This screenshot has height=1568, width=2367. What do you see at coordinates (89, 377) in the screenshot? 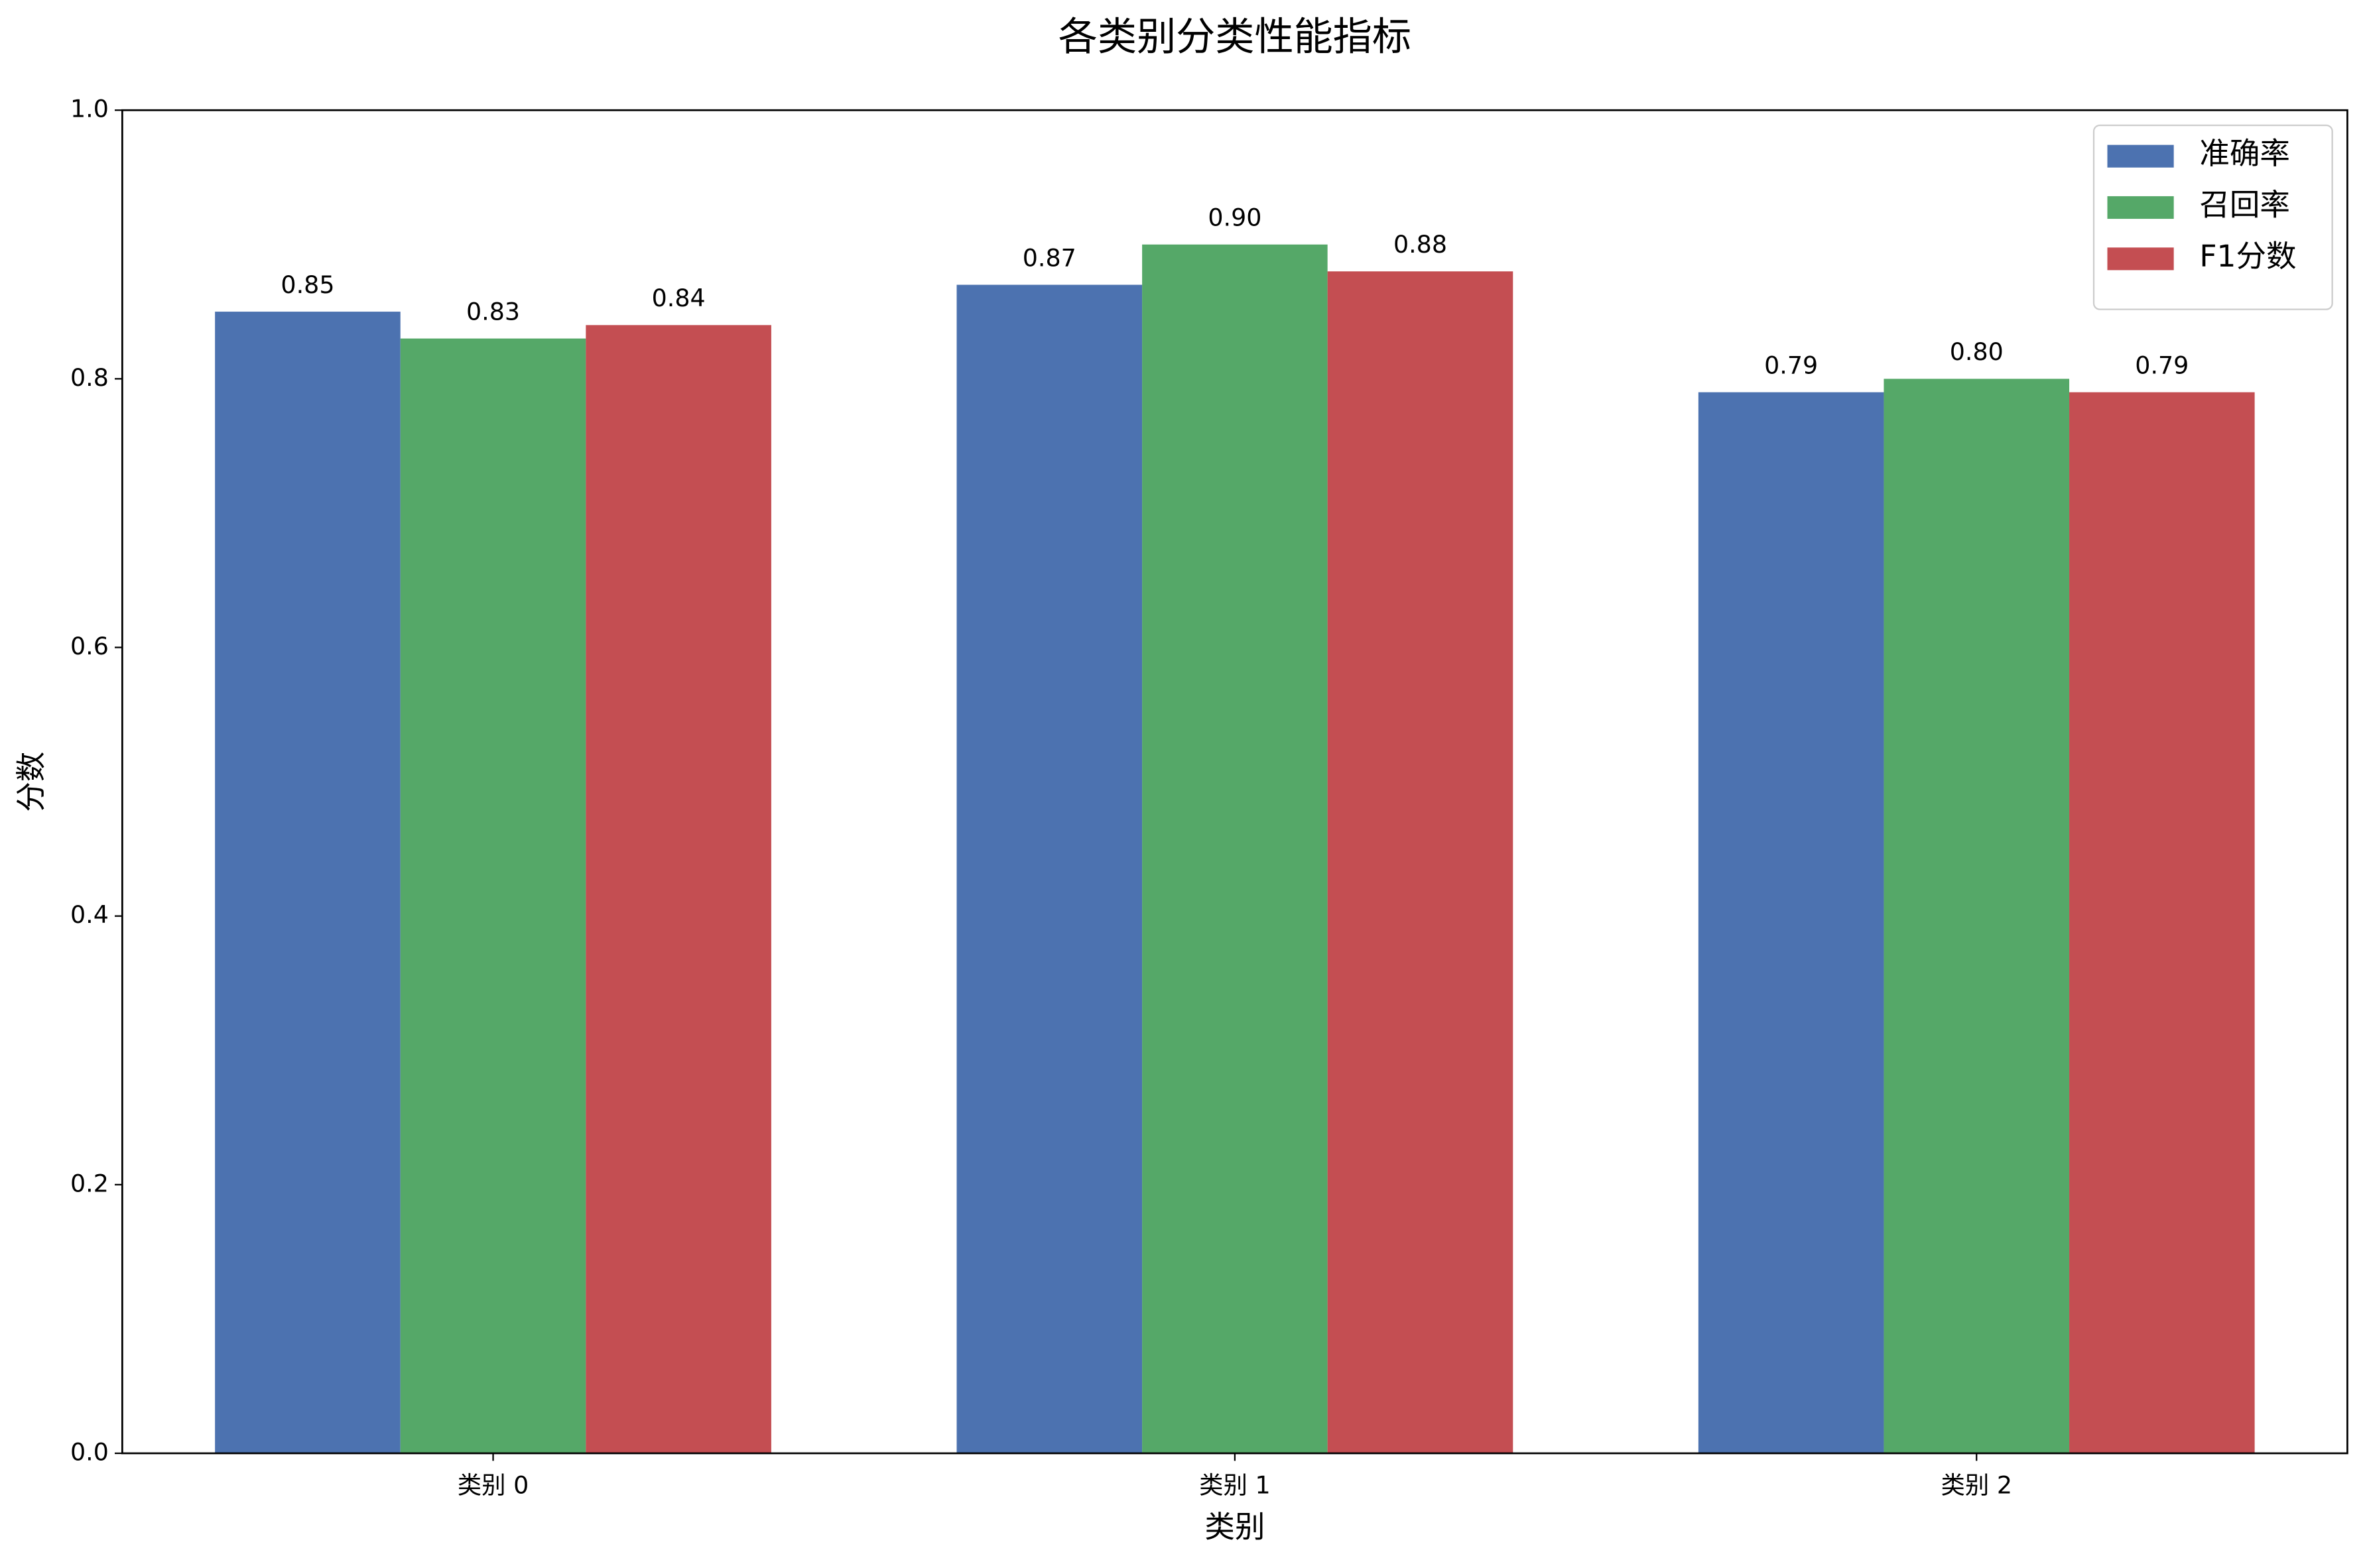
I see `y-tick-label: 0.8` at bounding box center [89, 377].